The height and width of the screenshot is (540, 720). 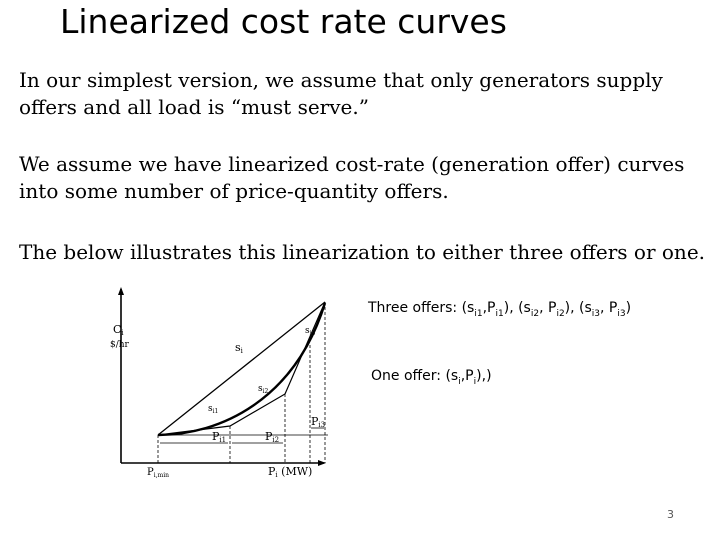 What do you see at coordinates (310, 331) in the screenshot?
I see `label-si3: si3` at bounding box center [310, 331].